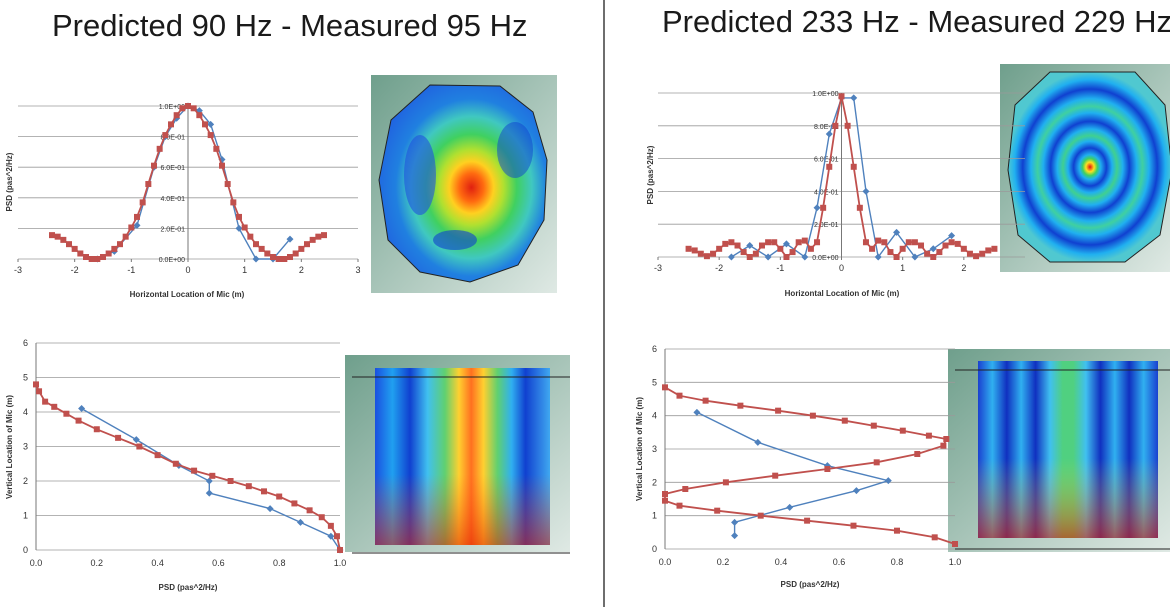  Describe the element at coordinates (464, 184) in the screenshot. I see `left-circle-contour-image` at that location.